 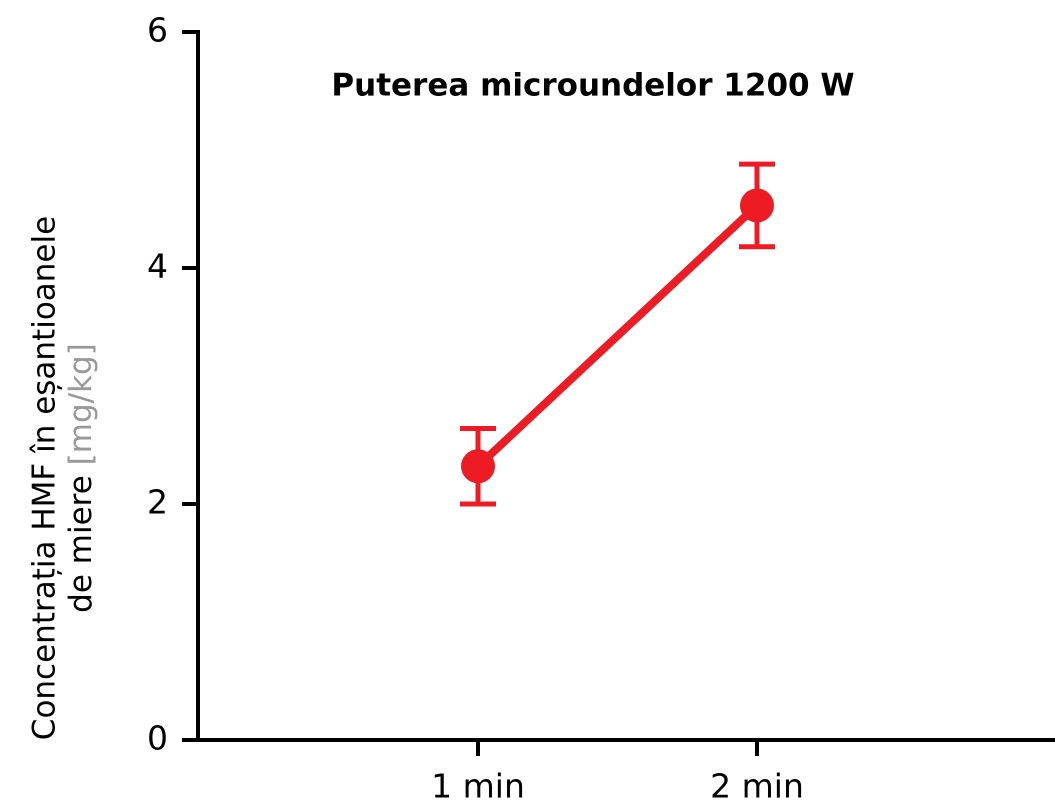 What do you see at coordinates (478, 786) in the screenshot?
I see `x-tick-label: 1 min` at bounding box center [478, 786].